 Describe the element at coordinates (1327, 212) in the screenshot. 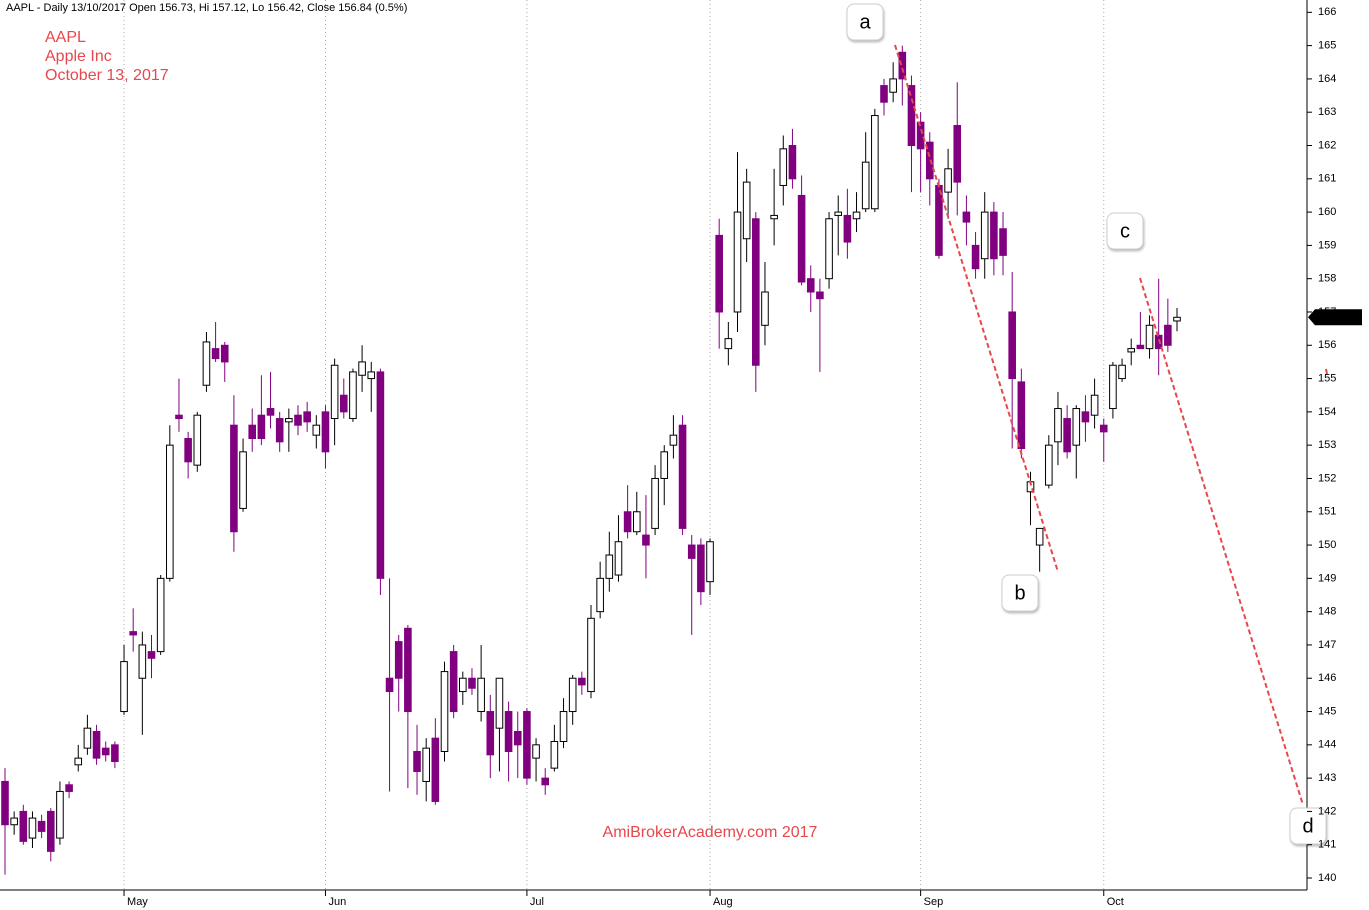

I see `y-tick-label: 160` at that location.